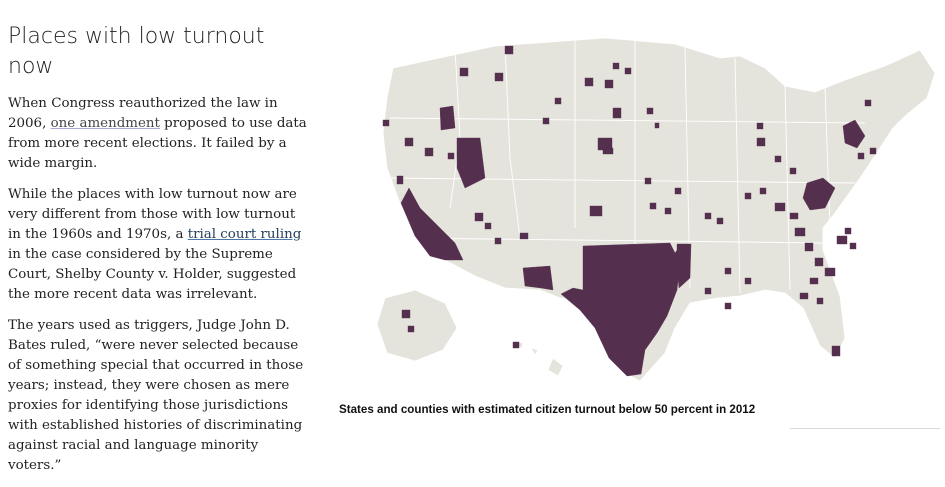 This screenshot has width=945, height=487. Describe the element at coordinates (854, 134) in the screenshot. I see `region-pennsylvania` at that location.